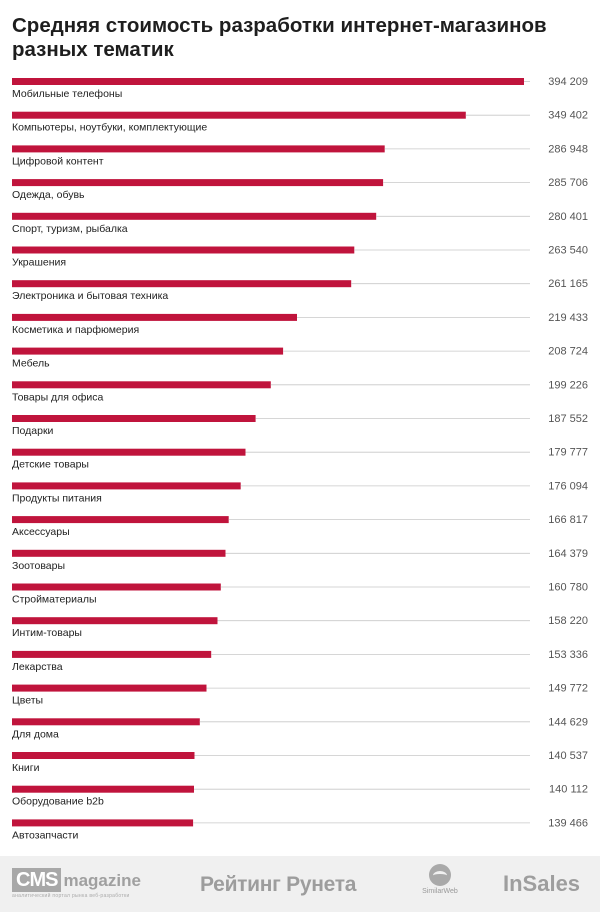 Image resolution: width=600 pixels, height=912 pixels. What do you see at coordinates (568, 453) in the screenshot?
I see `value-label-11: 179 777` at bounding box center [568, 453].